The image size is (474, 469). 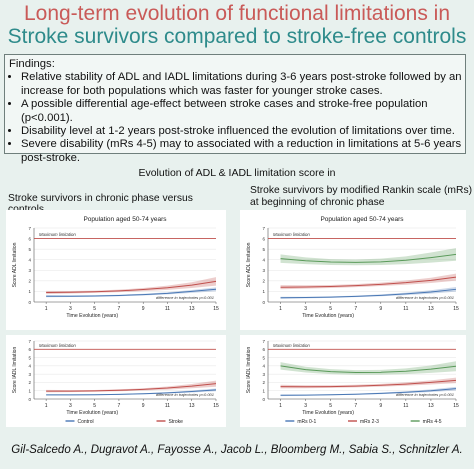 I want to click on legend-label: mRs 0-1, so click(x=306, y=422).